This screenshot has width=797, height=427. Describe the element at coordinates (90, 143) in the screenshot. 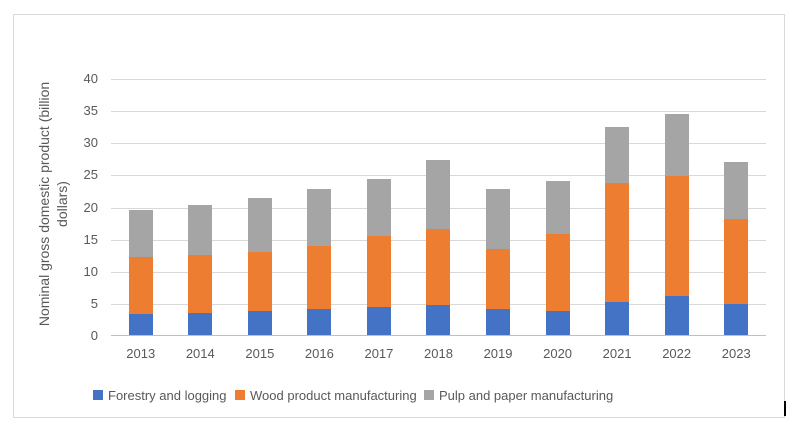

I see `y-tick-label: 30` at that location.